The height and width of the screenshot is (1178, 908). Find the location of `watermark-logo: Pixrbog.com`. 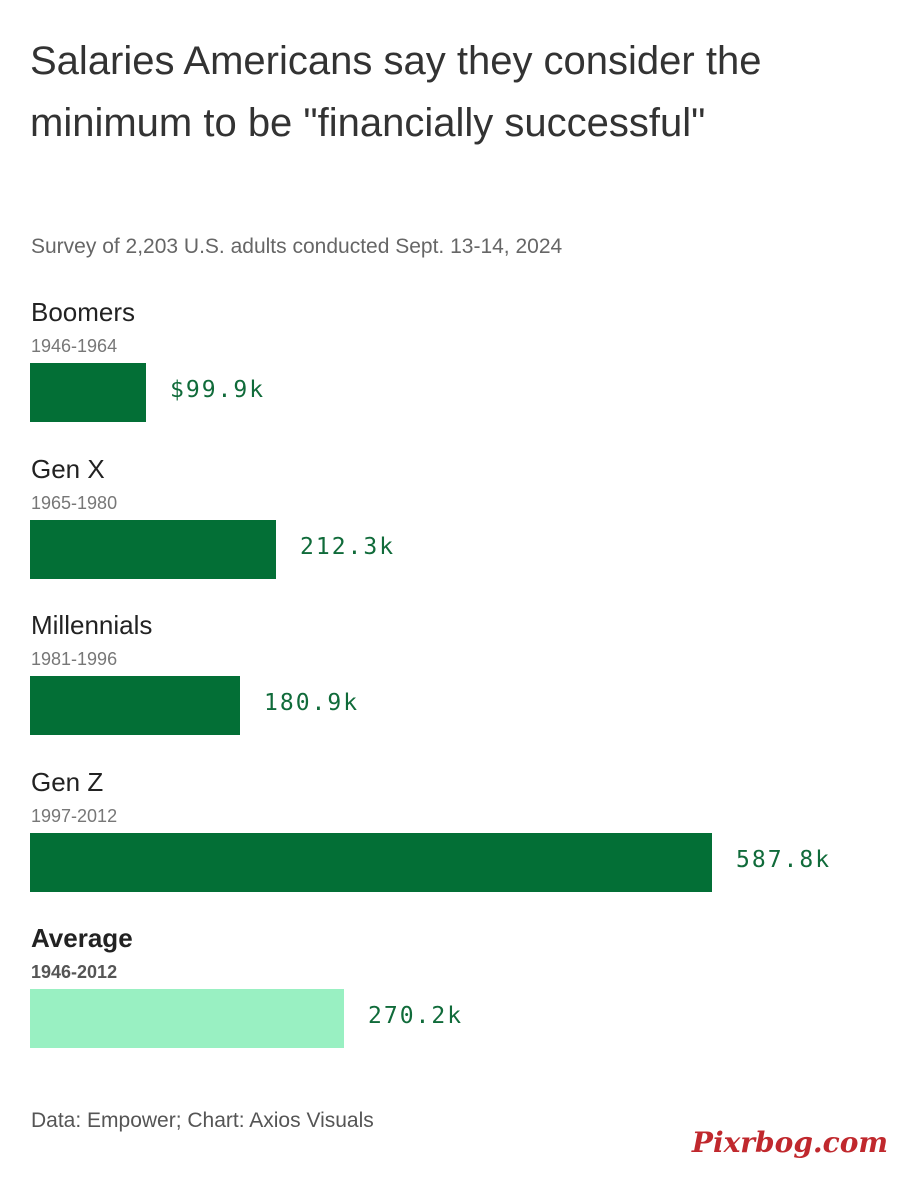

watermark-logo: Pixrbog.com is located at coordinates (789, 1142).